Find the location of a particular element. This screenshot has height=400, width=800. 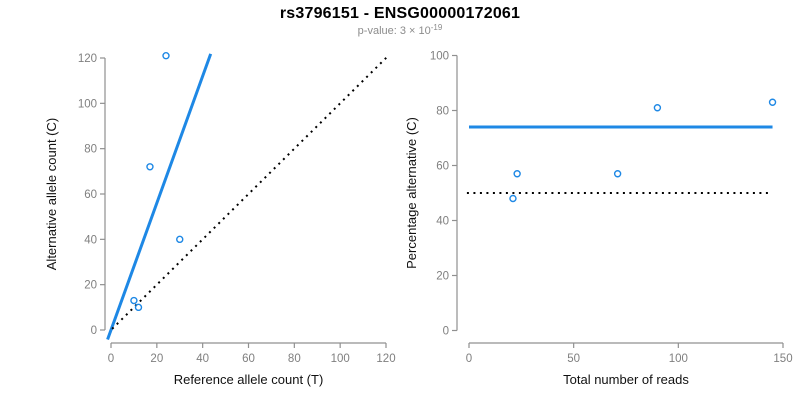

fit-line is located at coordinates (159, 197).